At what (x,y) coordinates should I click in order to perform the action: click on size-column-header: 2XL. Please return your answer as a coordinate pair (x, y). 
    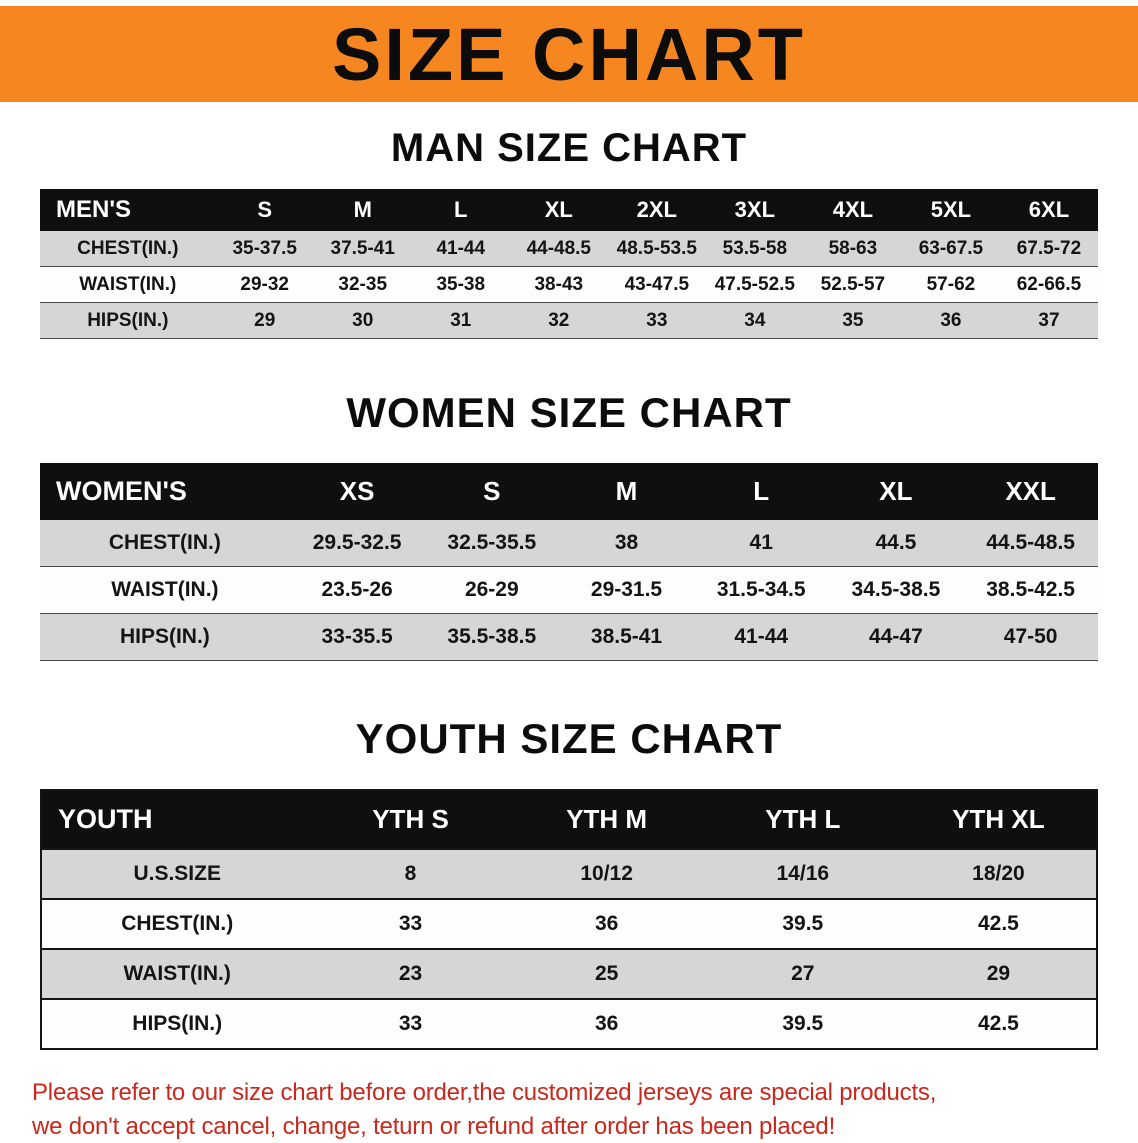
    Looking at the image, I should click on (656, 210).